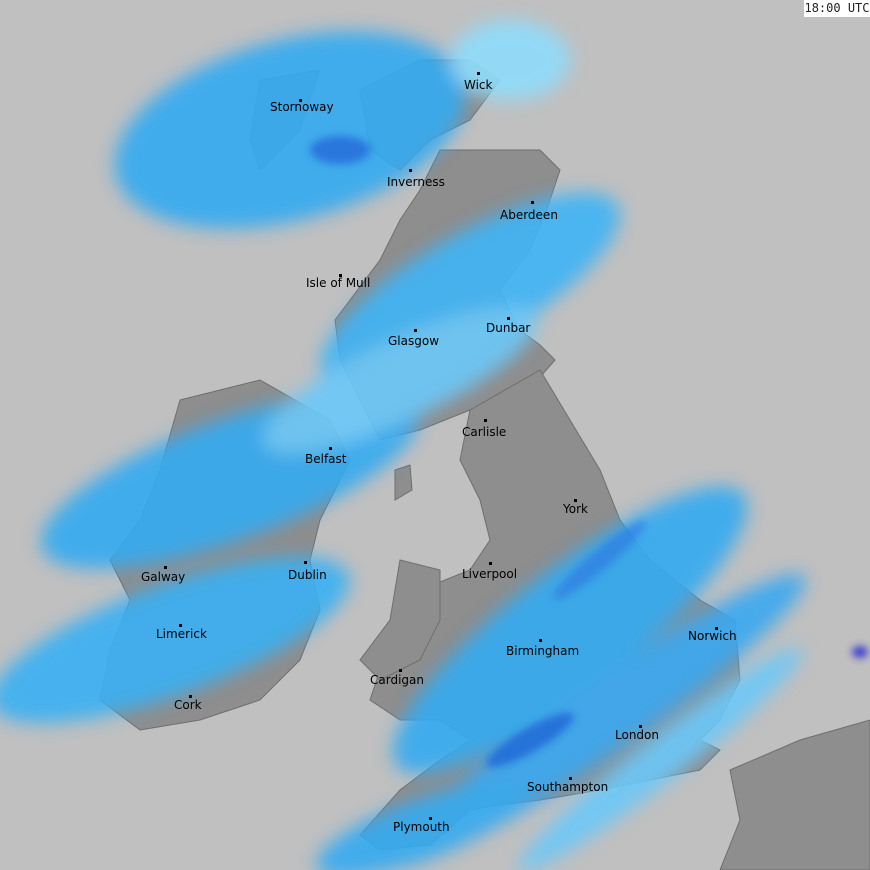 The image size is (870, 870). I want to click on city-label: Isle of Mull, so click(338, 283).